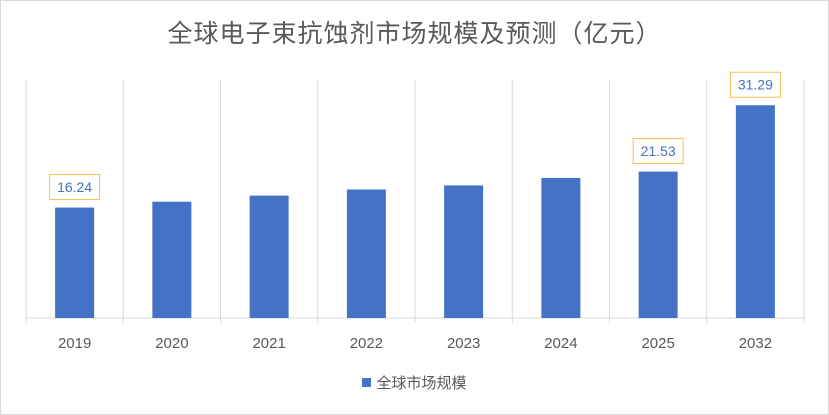 This screenshot has width=829, height=415. I want to click on x-tick-label: 2022, so click(366, 343).